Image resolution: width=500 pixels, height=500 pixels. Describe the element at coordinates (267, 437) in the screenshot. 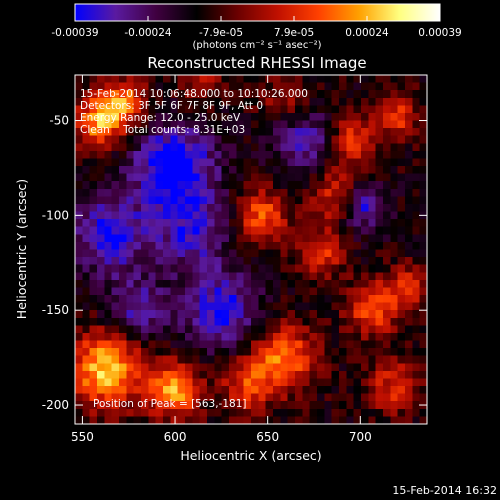

I see `x-tick-label: 650` at that location.